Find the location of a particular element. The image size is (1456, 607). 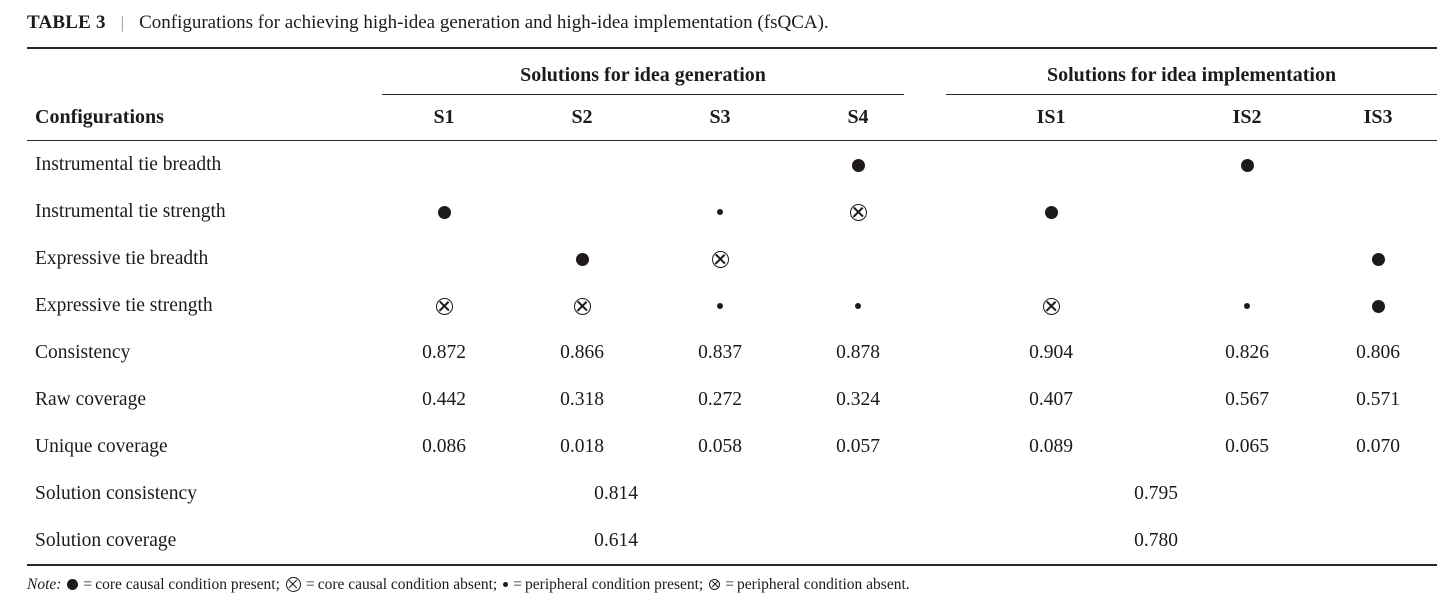

table-row: Instrumental tie breadth is located at coordinates (732, 165).